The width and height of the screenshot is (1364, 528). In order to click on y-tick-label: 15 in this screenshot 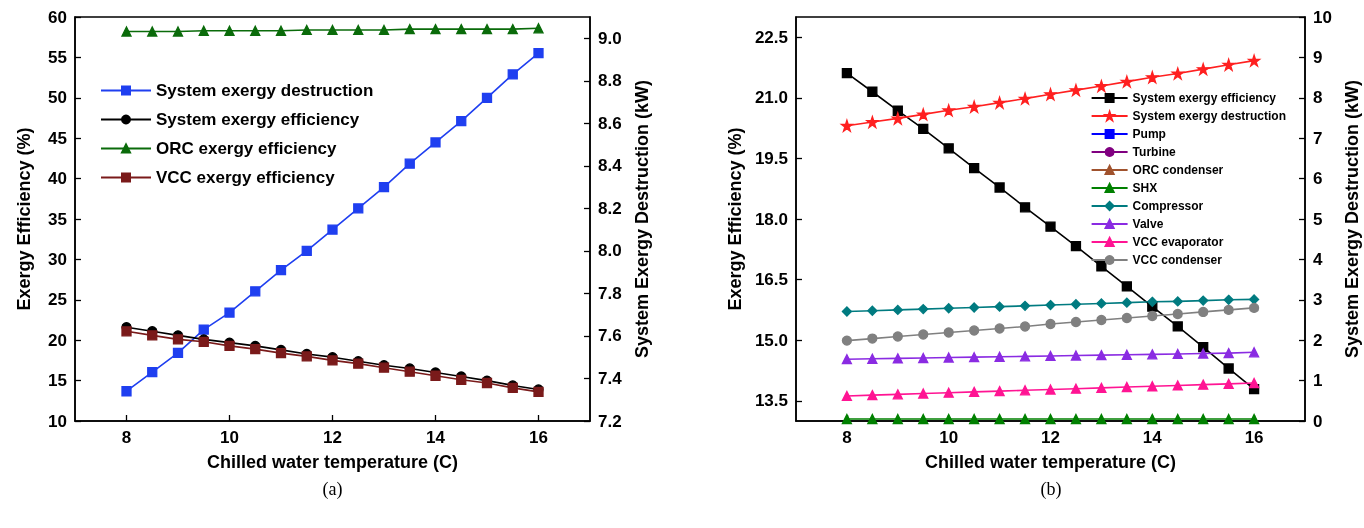, I will do `click(57, 381)`.